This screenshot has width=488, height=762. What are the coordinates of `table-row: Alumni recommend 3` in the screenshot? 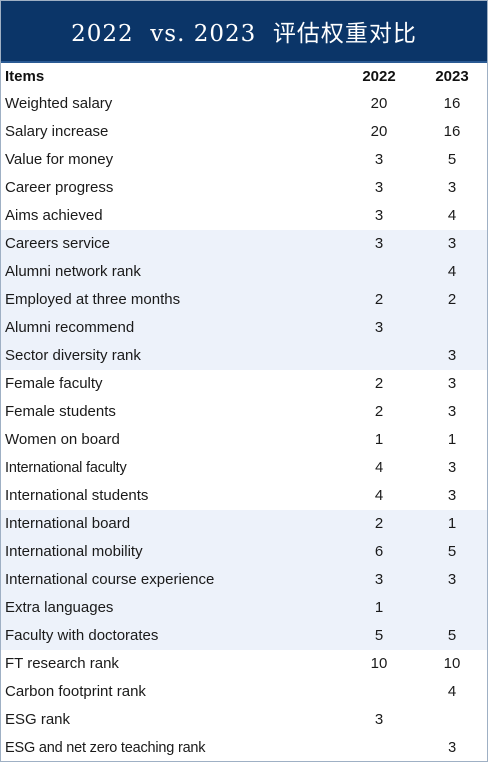 It's located at (244, 328).